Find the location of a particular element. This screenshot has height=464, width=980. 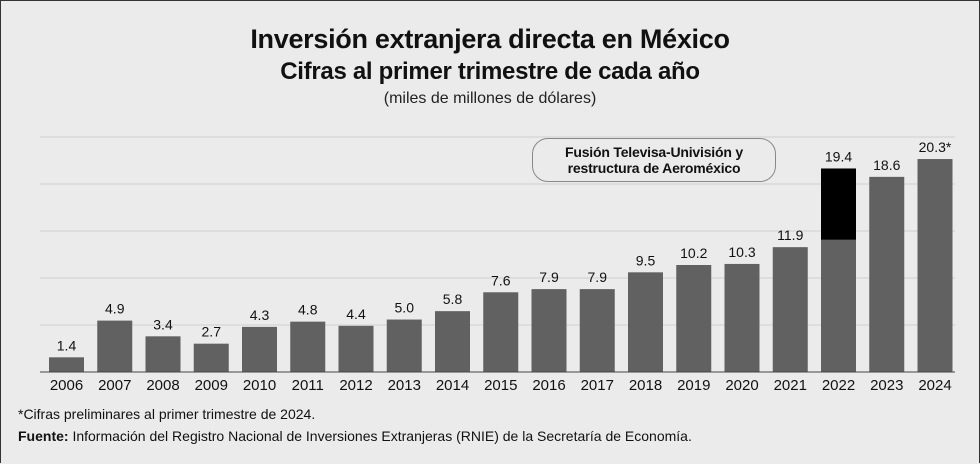

data-label-2020: 10.3 is located at coordinates (741, 252).